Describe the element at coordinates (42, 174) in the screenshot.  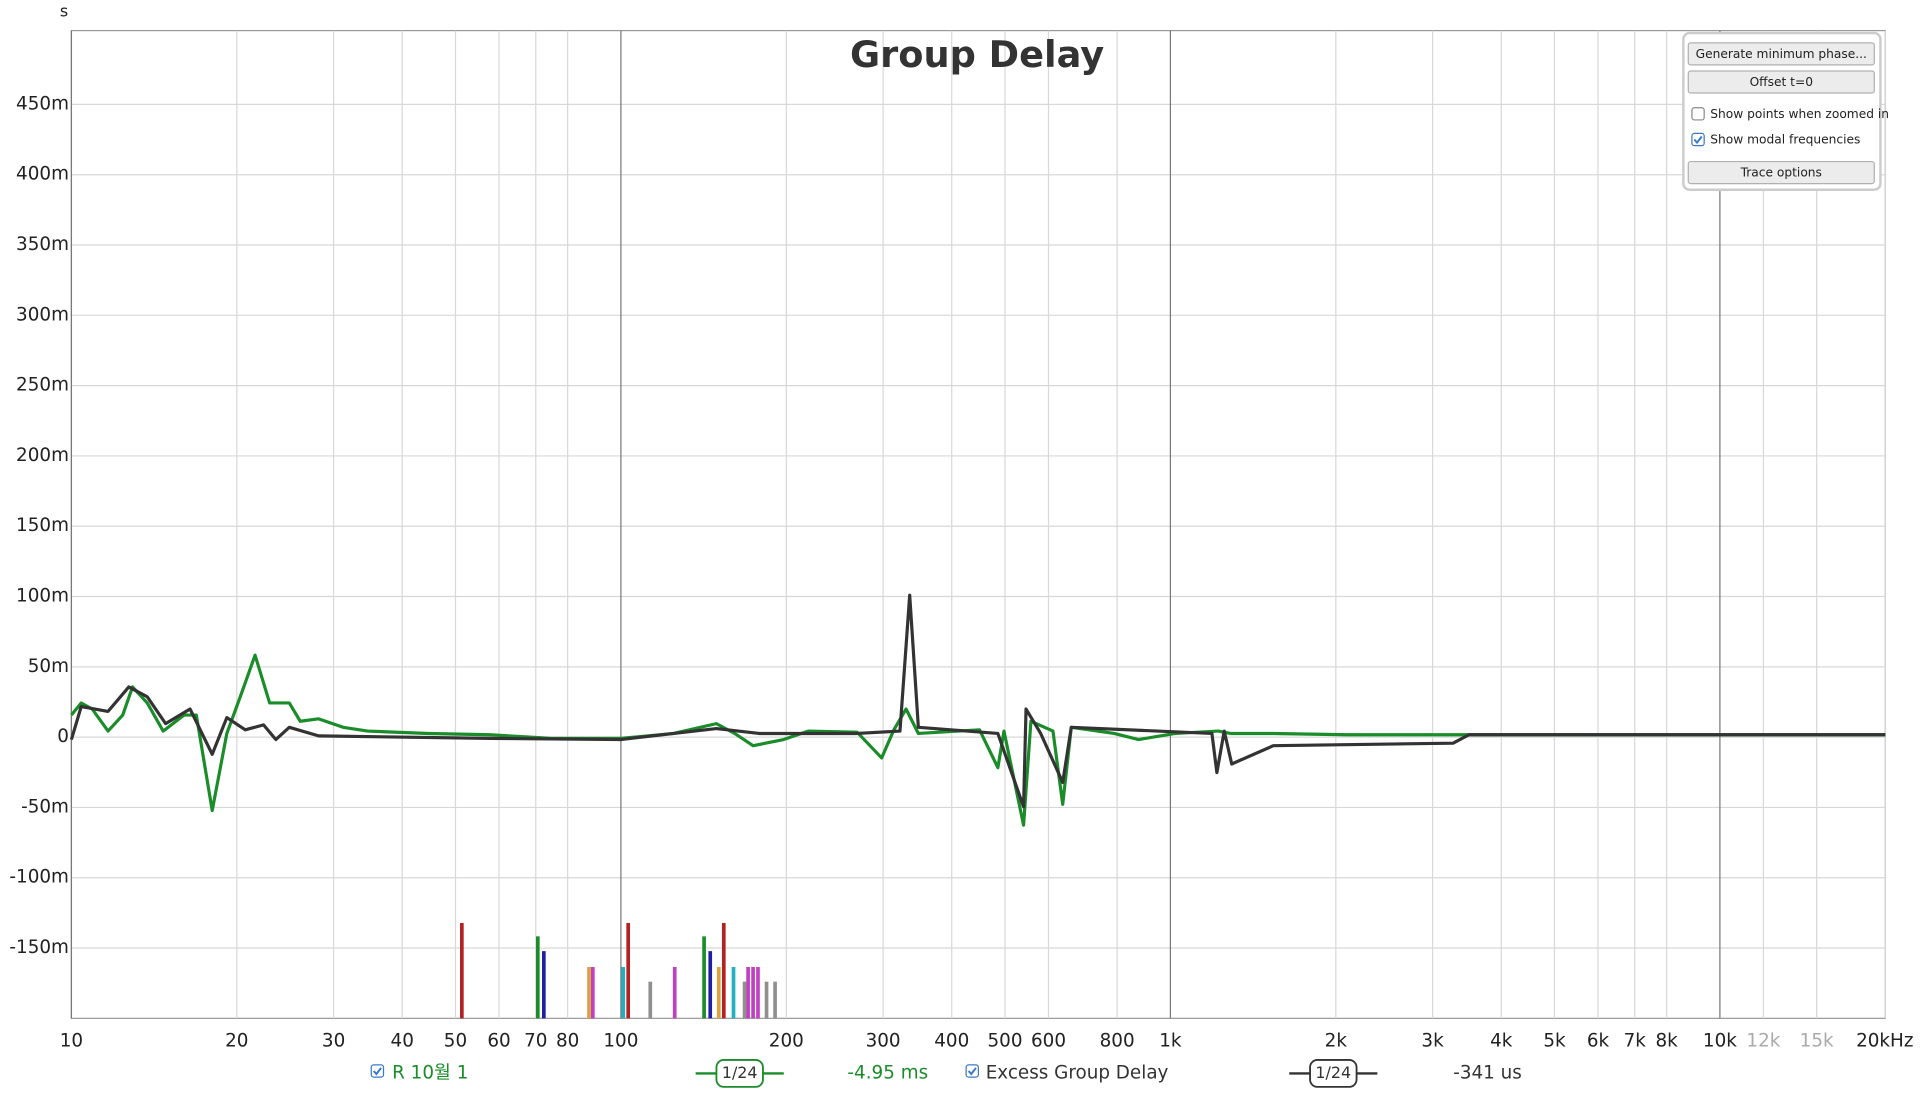
I see `y-tick-label: 400m` at that location.